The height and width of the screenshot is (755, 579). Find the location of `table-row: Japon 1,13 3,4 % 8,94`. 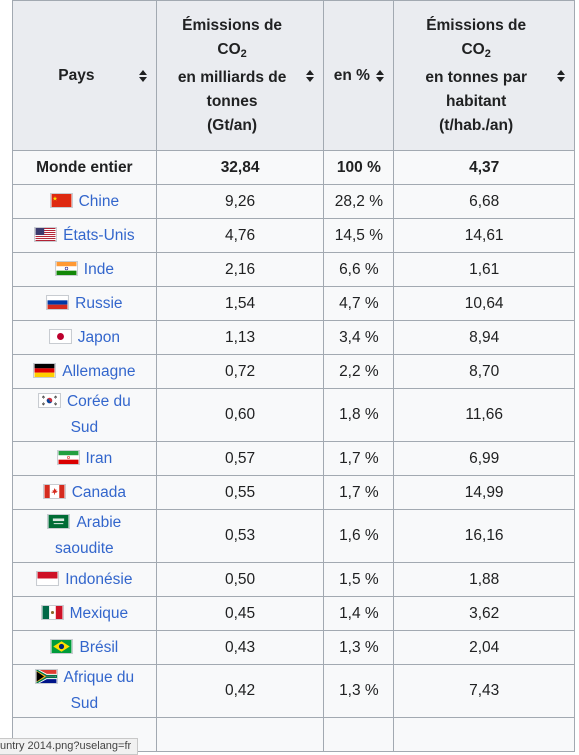

table-row: Japon 1,13 3,4 % 8,94 is located at coordinates (293, 337).